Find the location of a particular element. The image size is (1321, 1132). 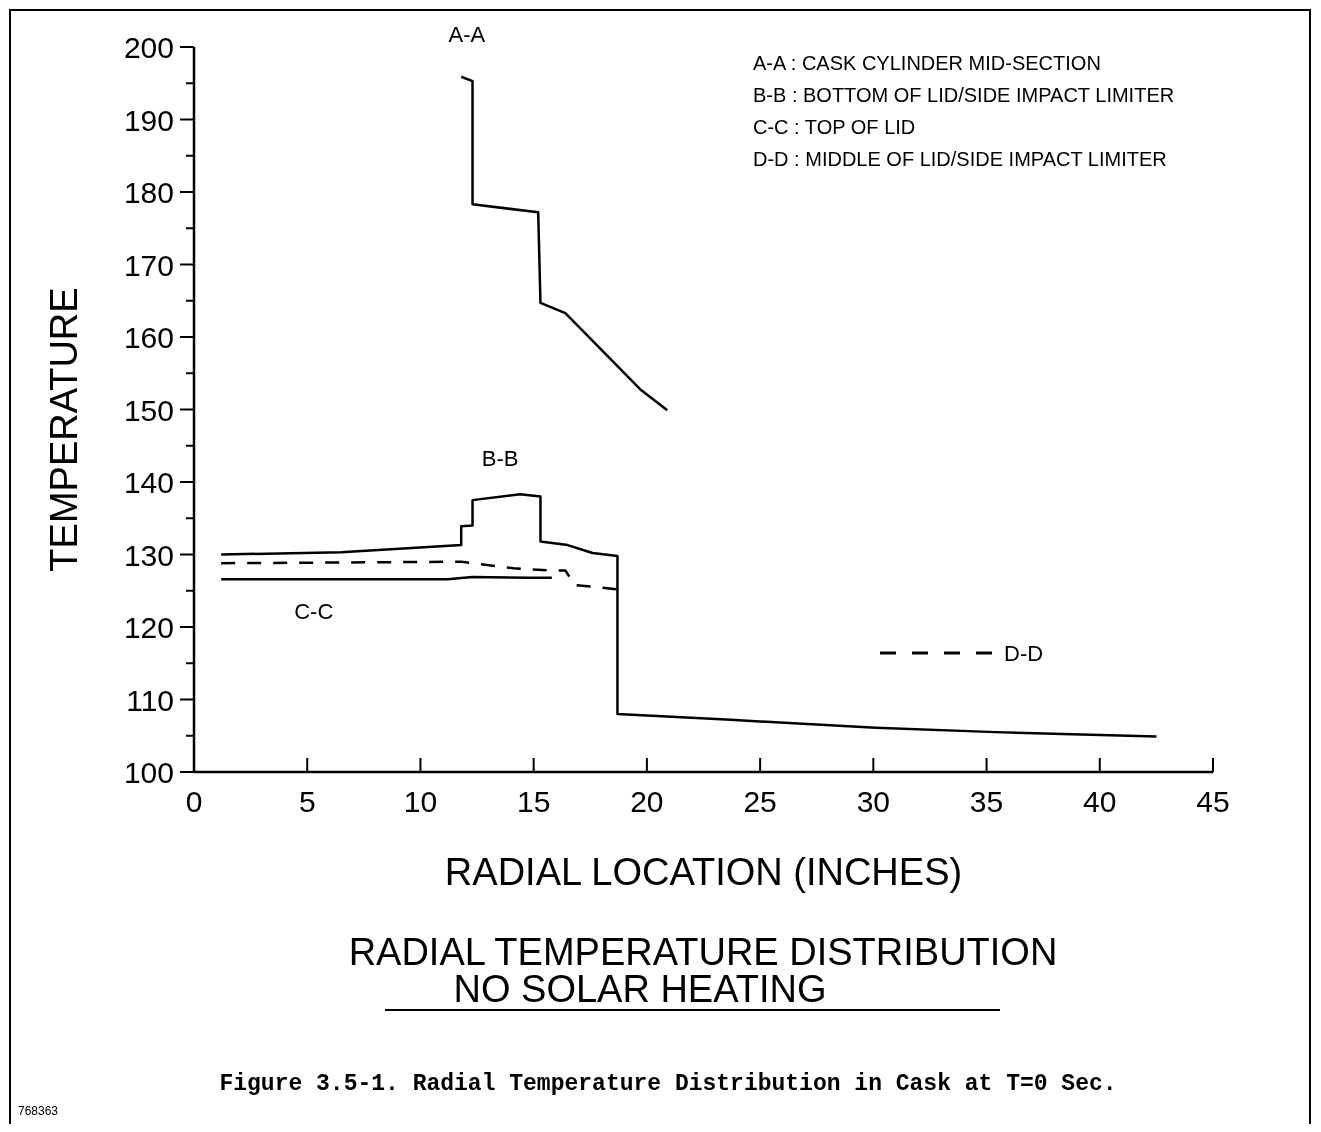

annotation: A-A : CASK CYLINDER MID-SECTION is located at coordinates (927, 63).